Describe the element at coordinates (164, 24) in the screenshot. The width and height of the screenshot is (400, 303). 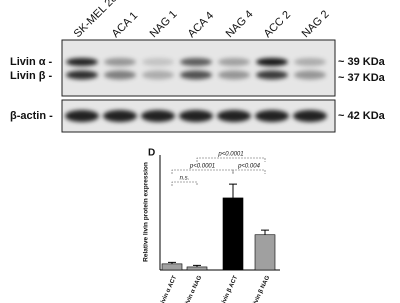
I see `lane-label: NAG 1` at that location.